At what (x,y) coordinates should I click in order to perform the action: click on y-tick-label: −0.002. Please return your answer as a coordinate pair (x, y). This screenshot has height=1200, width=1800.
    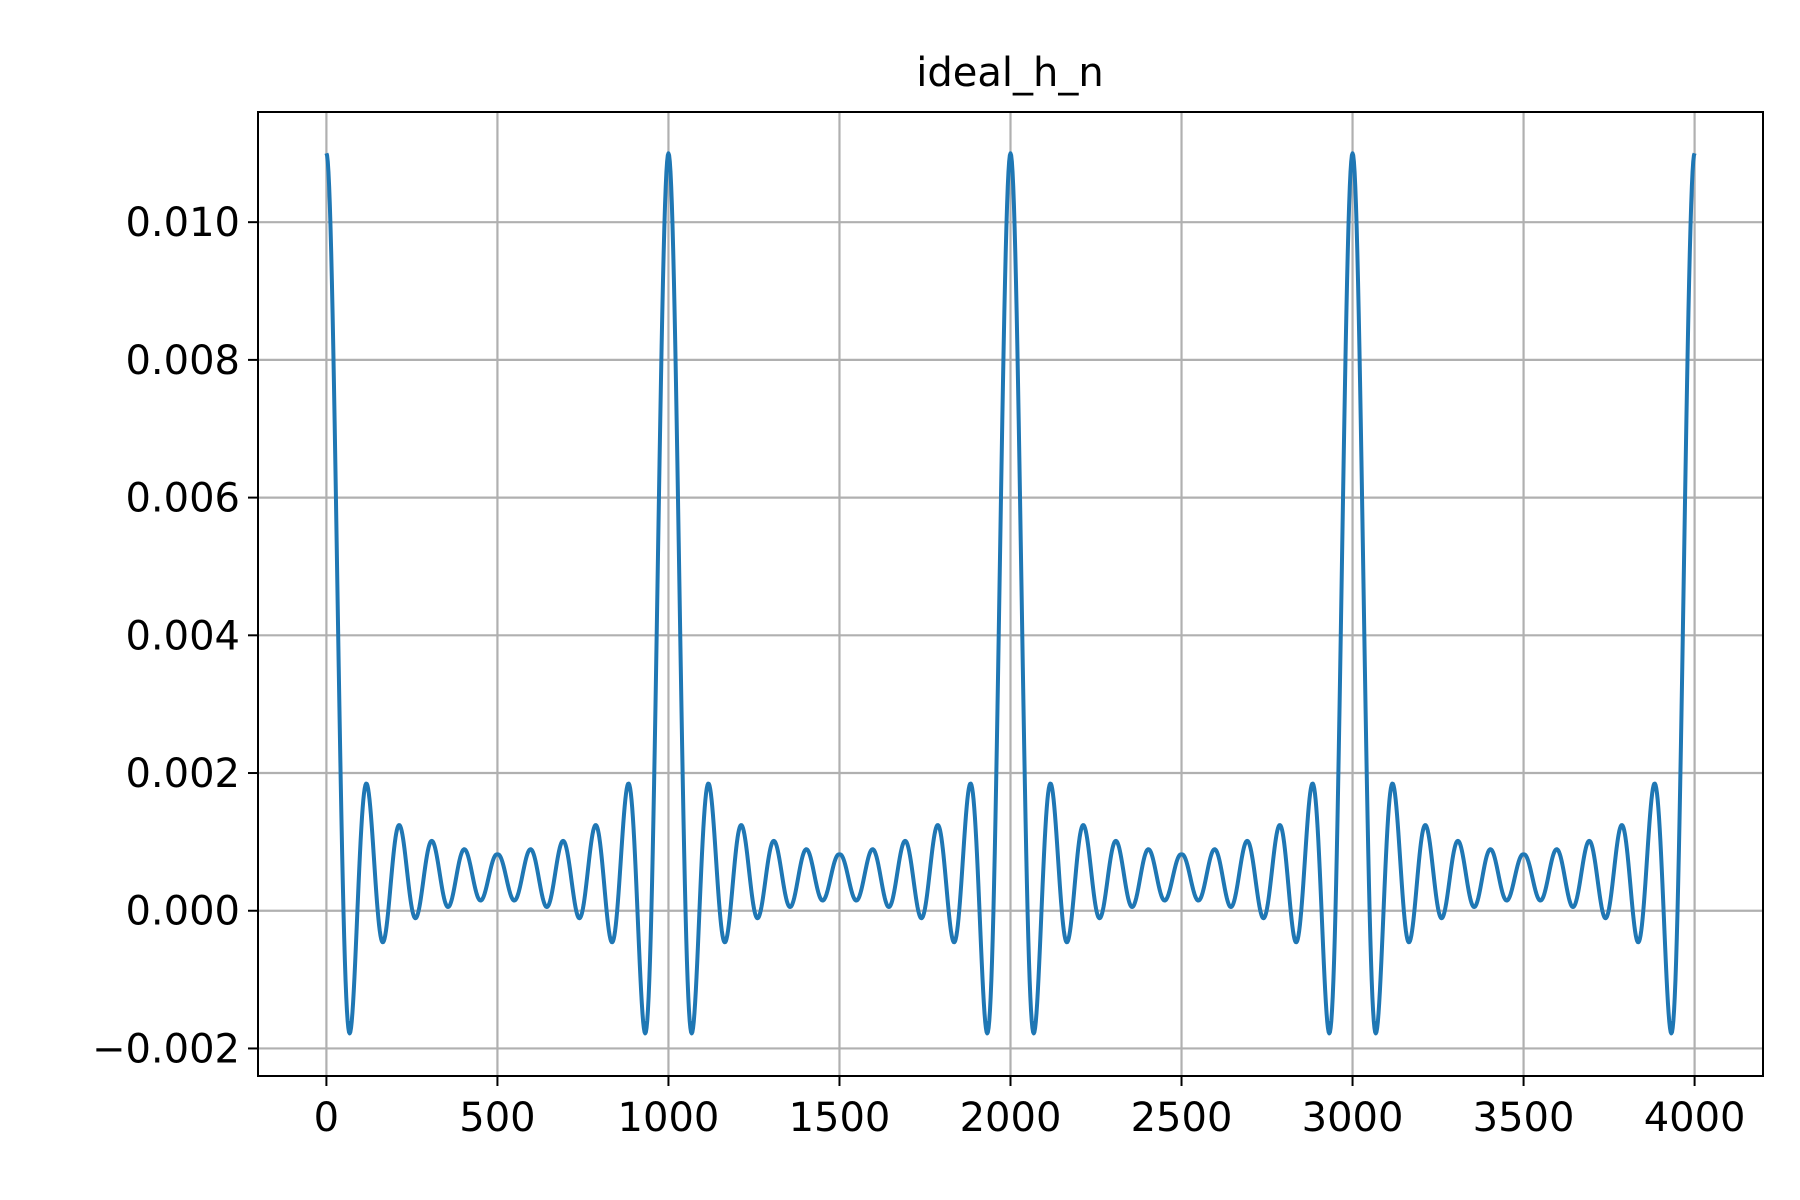
    Looking at the image, I should click on (166, 1049).